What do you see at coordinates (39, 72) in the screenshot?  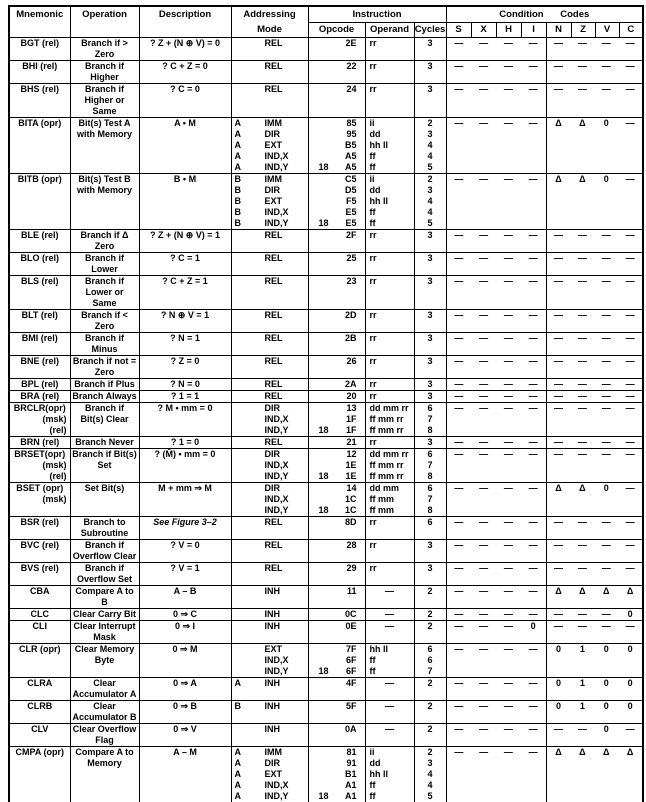 I see `mnemonic-cell: BHI (rel)` at bounding box center [39, 72].